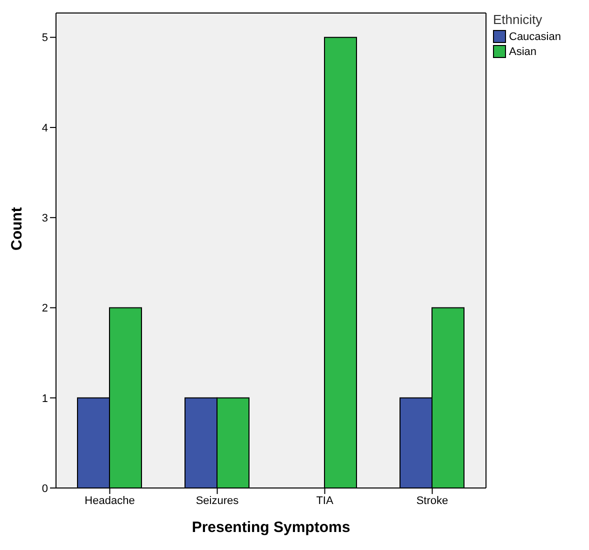  Describe the element at coordinates (109, 500) in the screenshot. I see `x-tick-label: Headache` at that location.